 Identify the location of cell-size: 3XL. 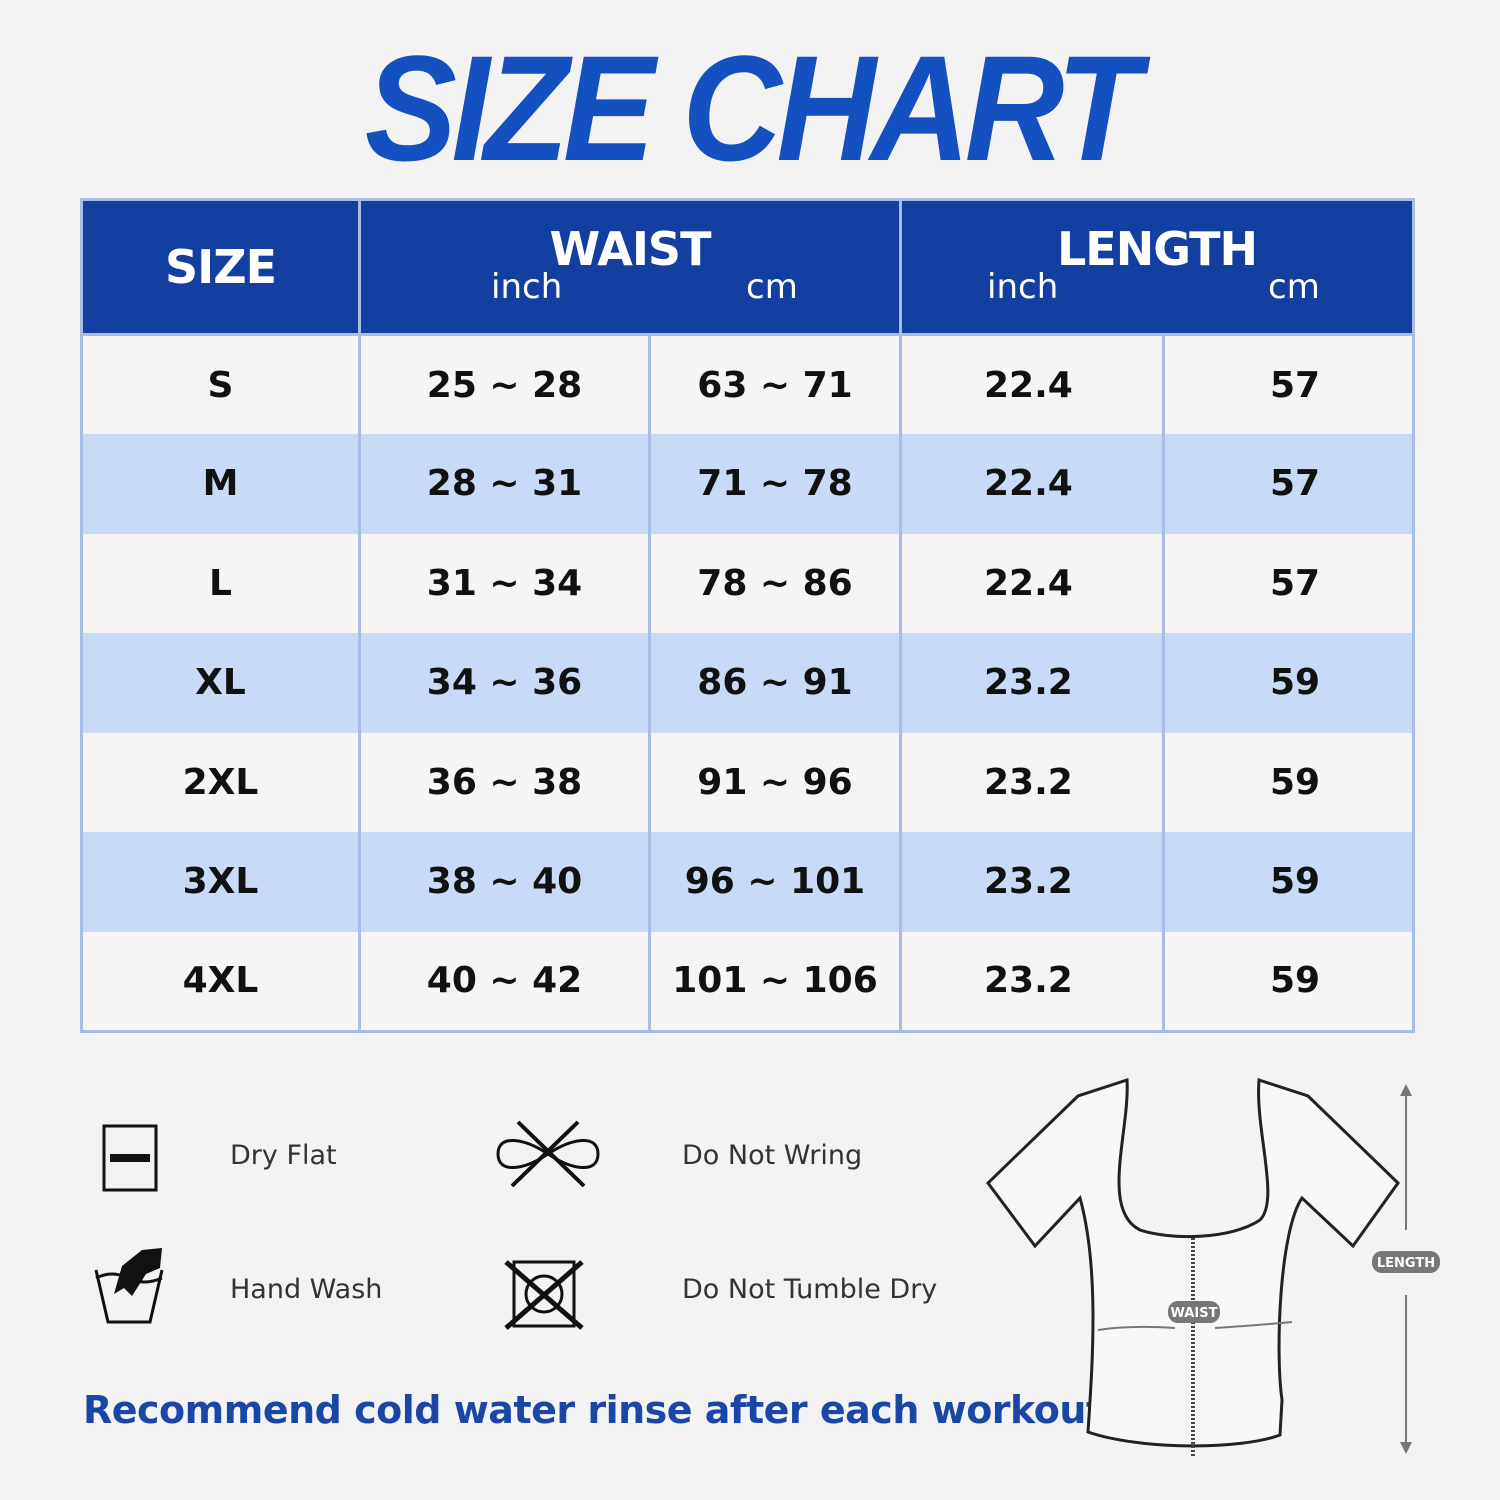
(220, 882).